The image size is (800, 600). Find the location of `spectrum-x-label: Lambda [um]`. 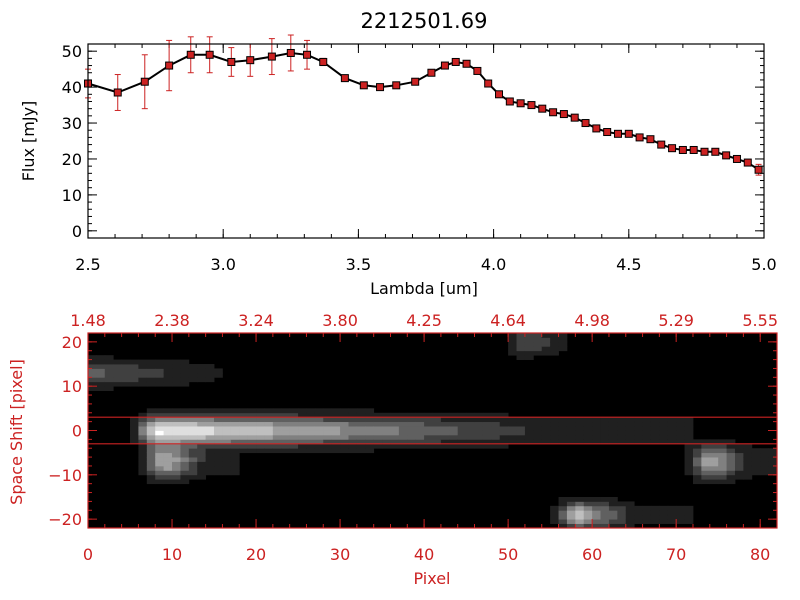

spectrum-x-label: Lambda [um] is located at coordinates (424, 288).